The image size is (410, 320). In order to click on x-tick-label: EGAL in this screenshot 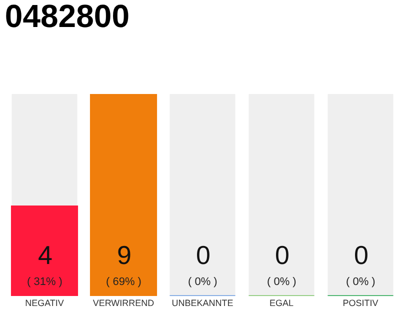, I will do `click(281, 303)`.